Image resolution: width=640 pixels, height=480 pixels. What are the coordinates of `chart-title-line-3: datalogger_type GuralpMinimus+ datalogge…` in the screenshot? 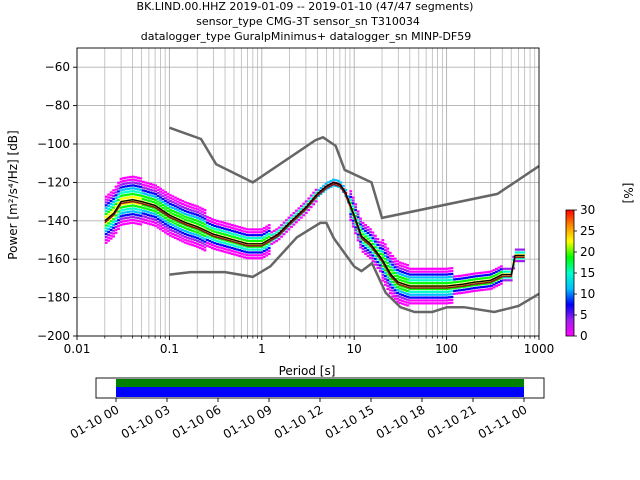 It's located at (306, 36).